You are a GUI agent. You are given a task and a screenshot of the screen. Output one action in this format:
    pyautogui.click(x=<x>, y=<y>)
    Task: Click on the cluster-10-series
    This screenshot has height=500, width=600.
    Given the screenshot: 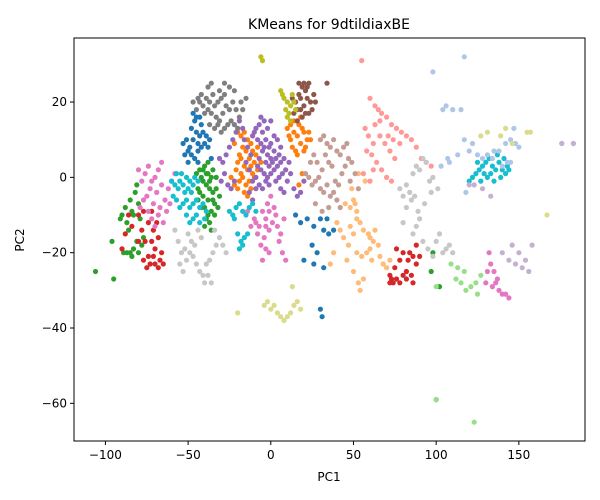 What is the action you would take?
    pyautogui.click(x=503, y=124)
    